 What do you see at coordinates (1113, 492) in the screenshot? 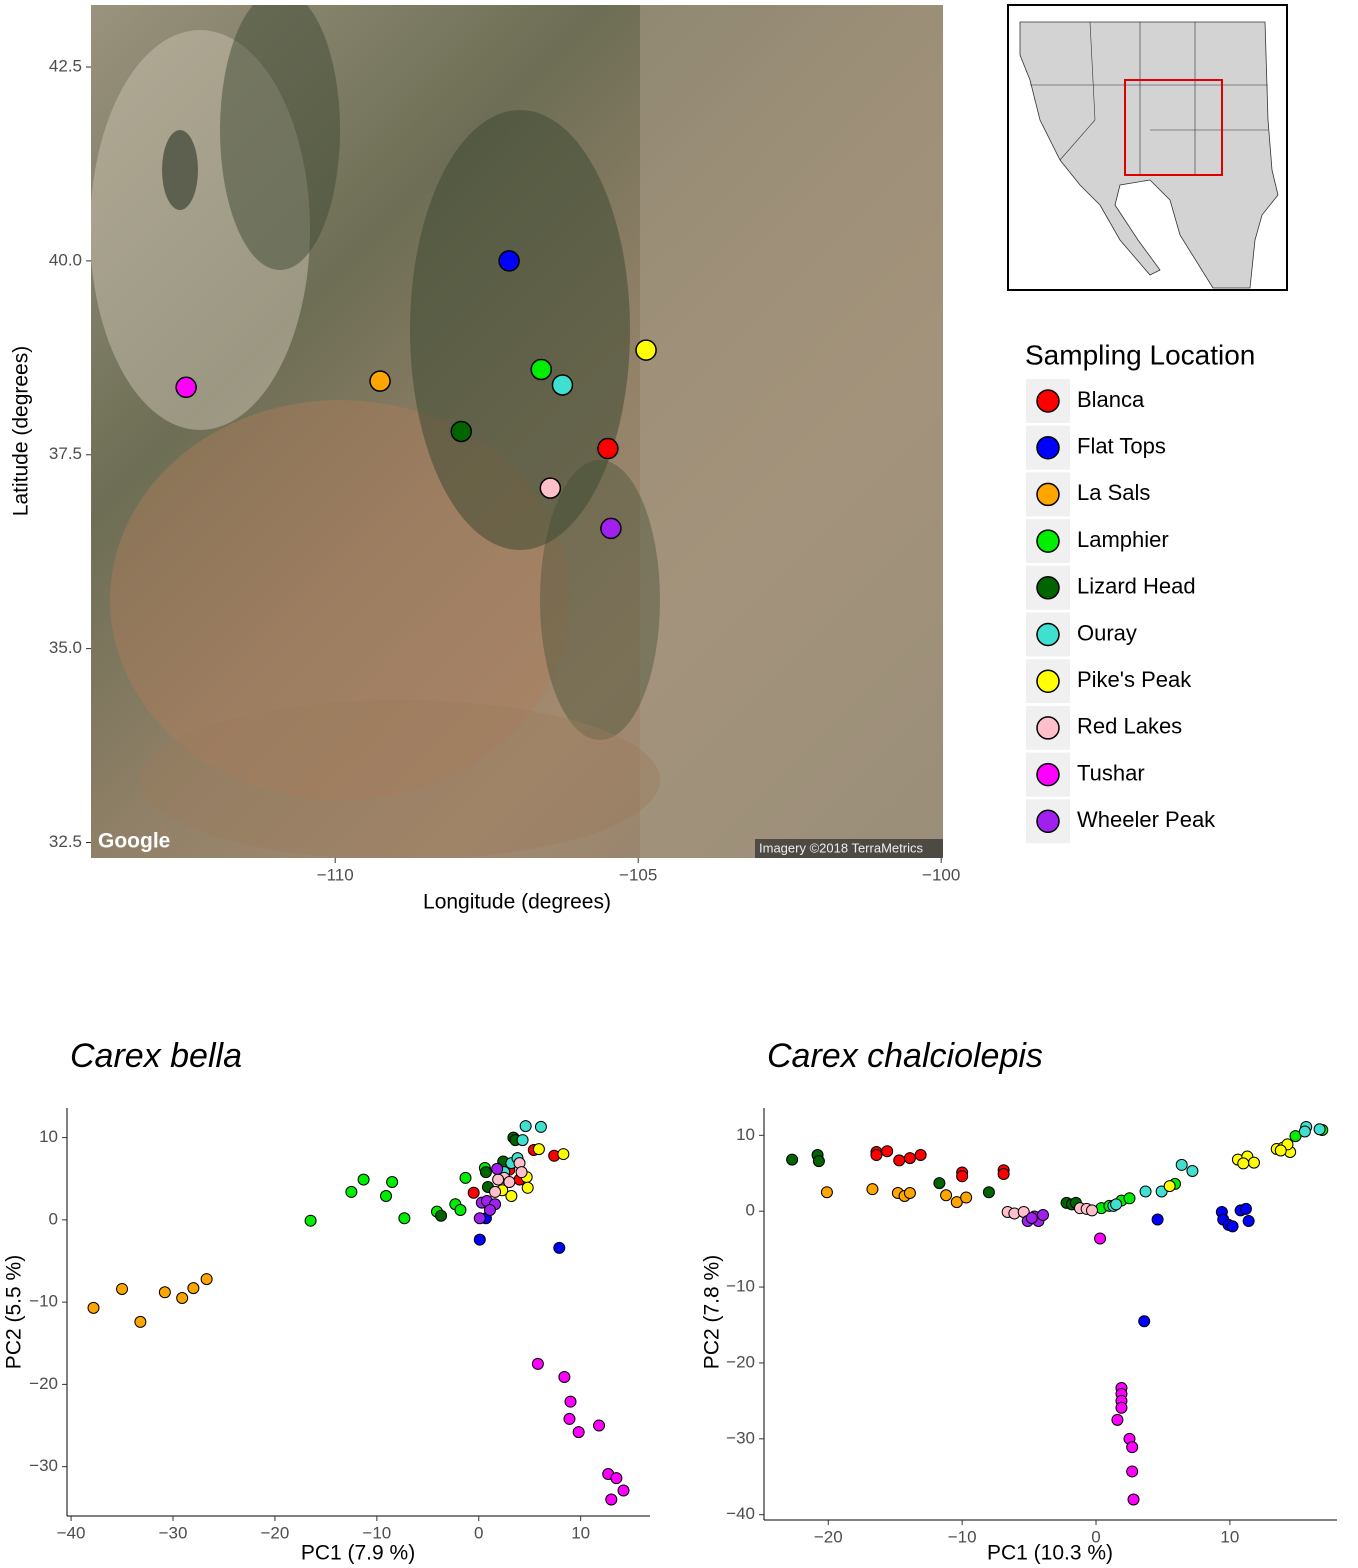
I see `legend-label: La Sals` at bounding box center [1113, 492].